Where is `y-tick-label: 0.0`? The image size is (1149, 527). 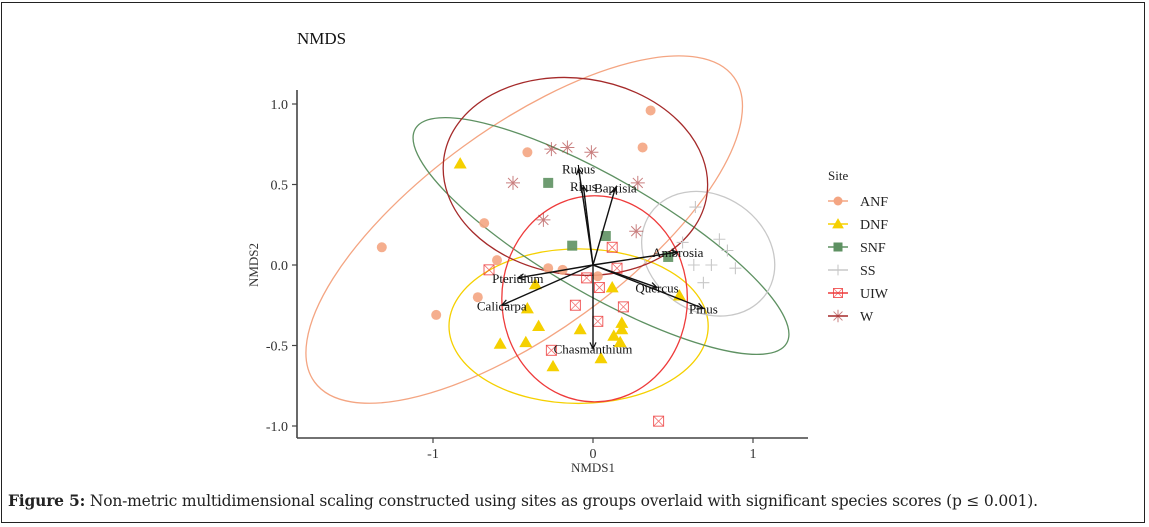
y-tick-label: 0.0 is located at coordinates (280, 266).